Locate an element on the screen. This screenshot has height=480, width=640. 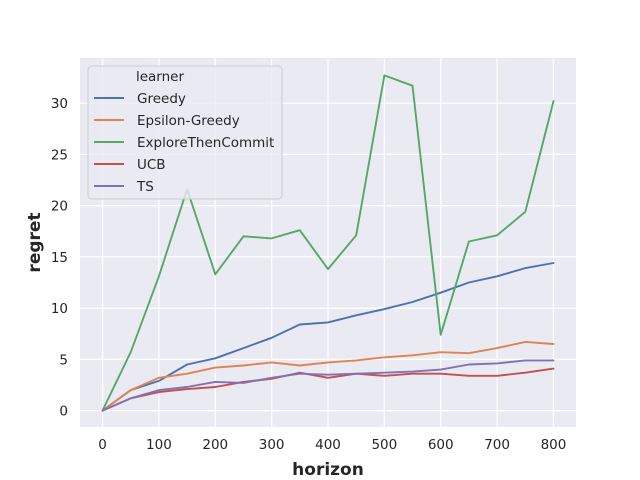
legend-label: TS is located at coordinates (145, 187).